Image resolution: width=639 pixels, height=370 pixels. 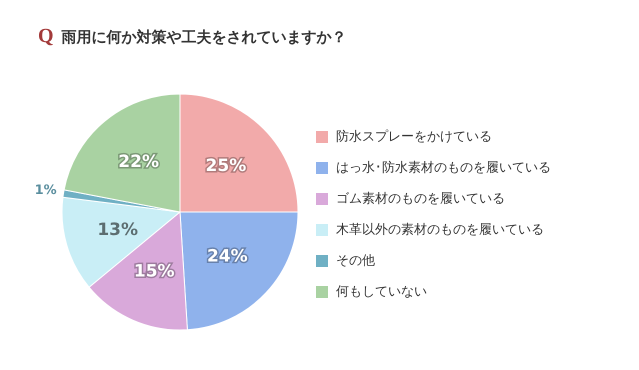 I want to click on legend-label: 何もしていない, so click(x=381, y=292).